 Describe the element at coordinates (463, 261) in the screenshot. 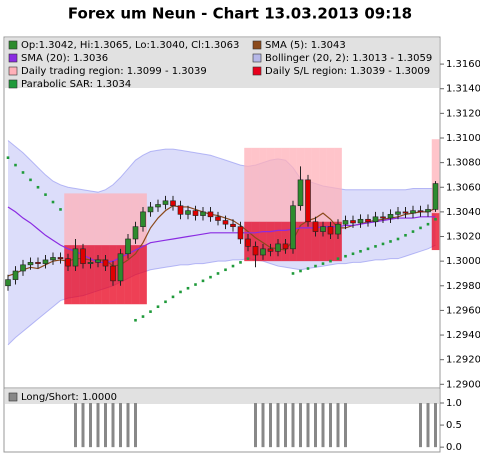

I see `y-tick-label: 1.3000` at that location.